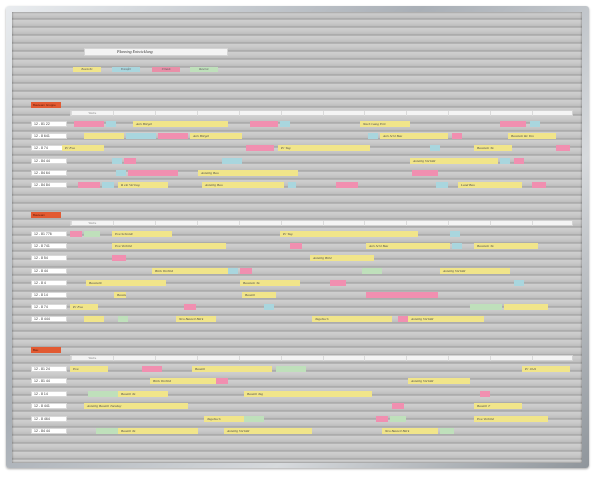  What do you see at coordinates (83, 148) in the screenshot?
I see `planning-card: Pr Eva` at bounding box center [83, 148].